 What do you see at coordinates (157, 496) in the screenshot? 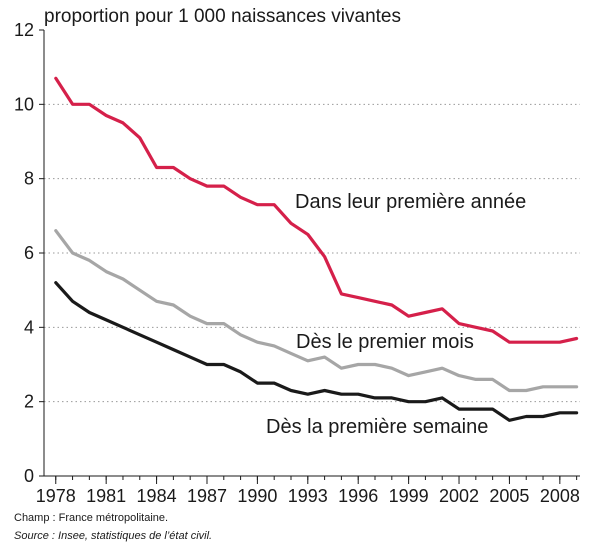
I see `x-tick-label-1984: 1984` at bounding box center [157, 496].